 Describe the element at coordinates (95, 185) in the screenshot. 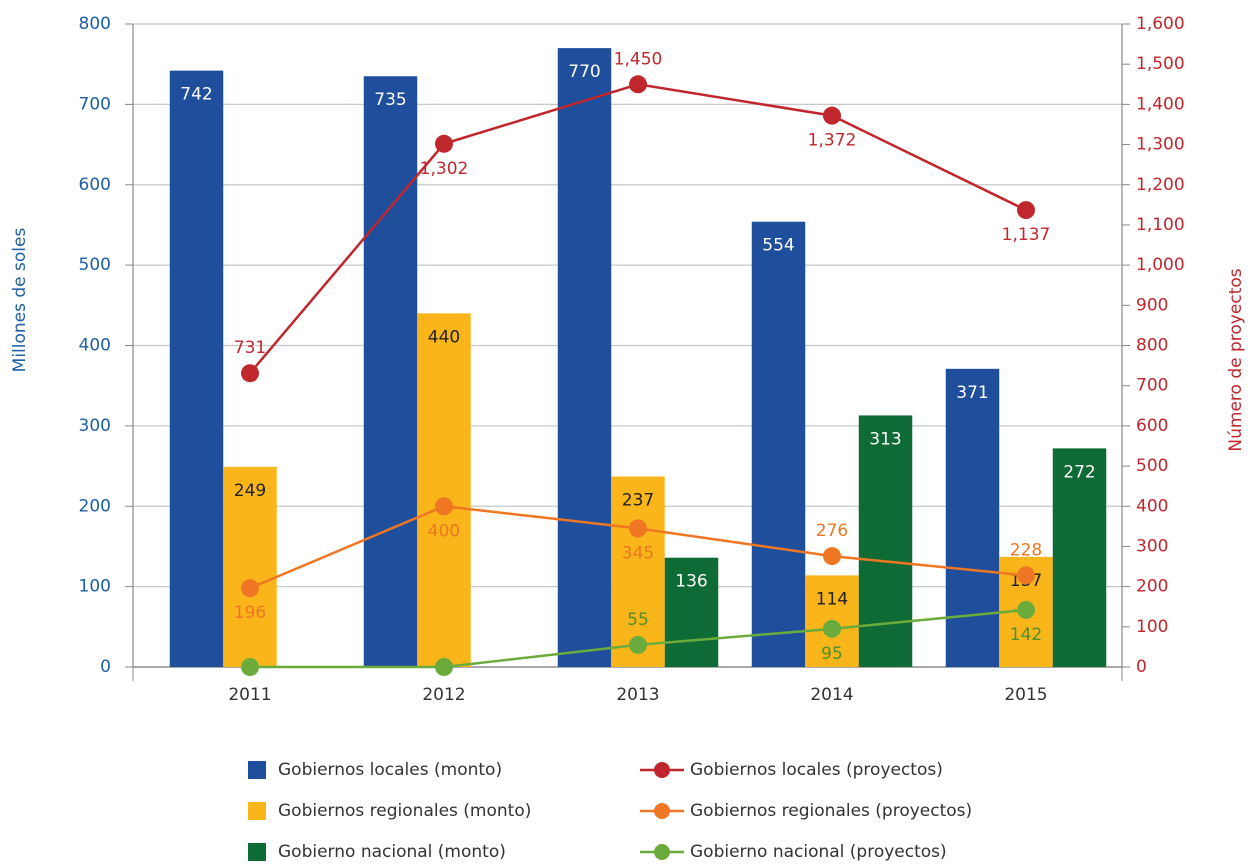

I see `y-tick-label: 600` at that location.